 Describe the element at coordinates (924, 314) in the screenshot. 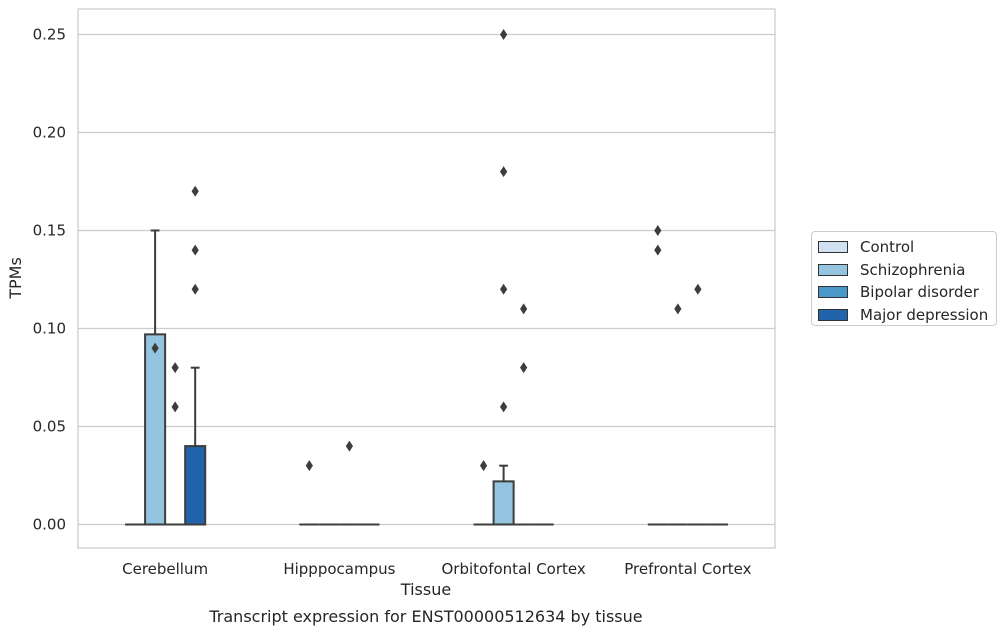

I see `legend-label: Major depression` at that location.